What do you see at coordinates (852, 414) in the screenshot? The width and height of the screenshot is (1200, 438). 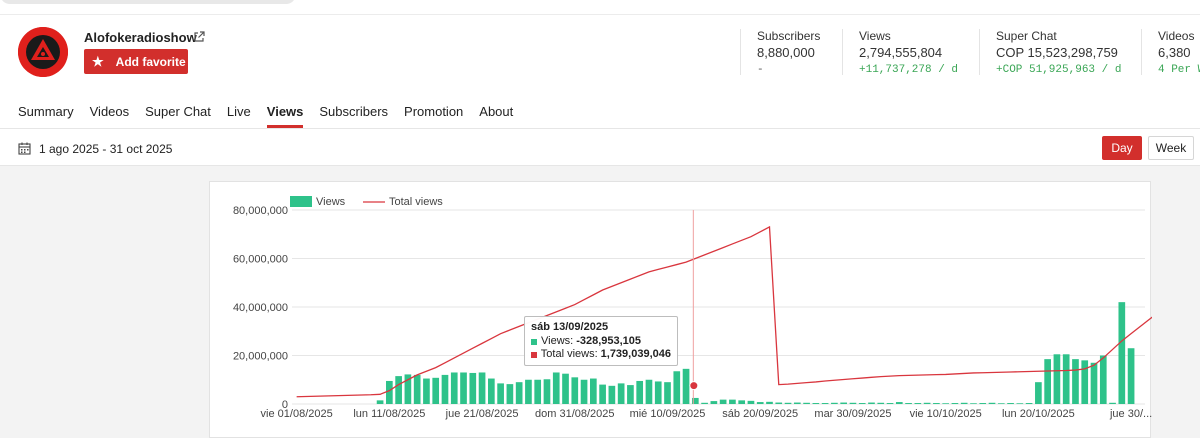 I see `x-tick-label: mar 30/09/2025` at bounding box center [852, 414].